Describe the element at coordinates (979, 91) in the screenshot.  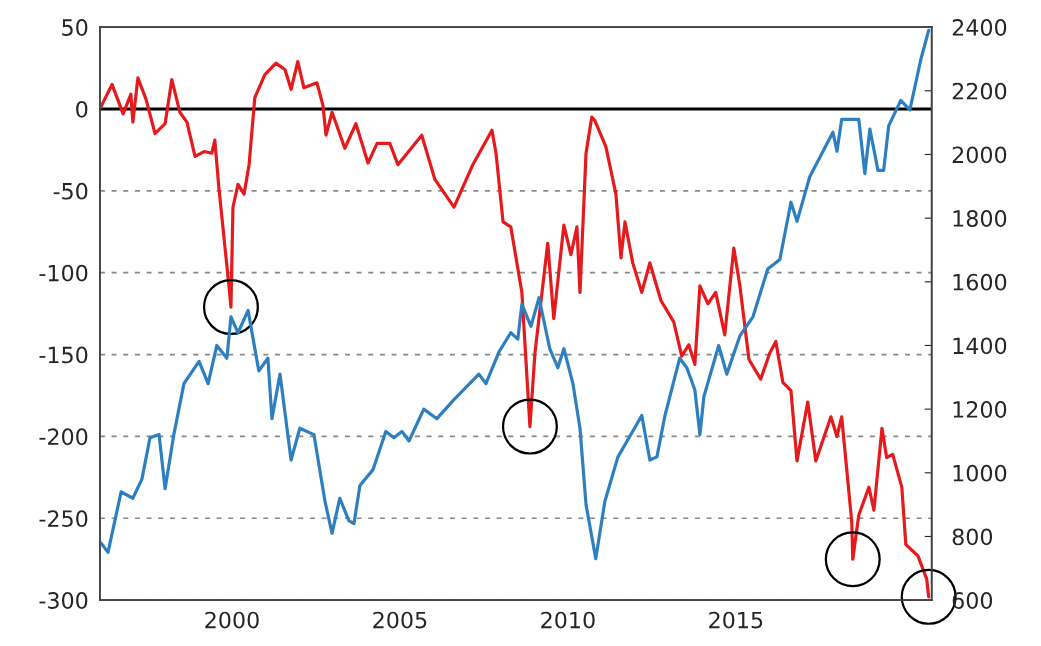
I see `y2-tick-label: 2200` at that location.